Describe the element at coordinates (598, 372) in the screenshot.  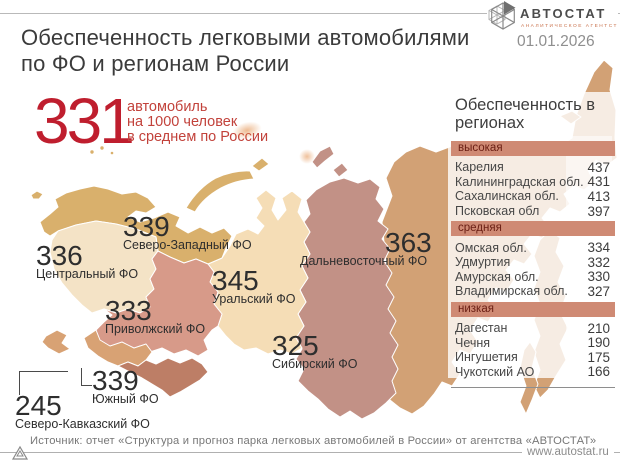
I see `region-value: 166` at that location.